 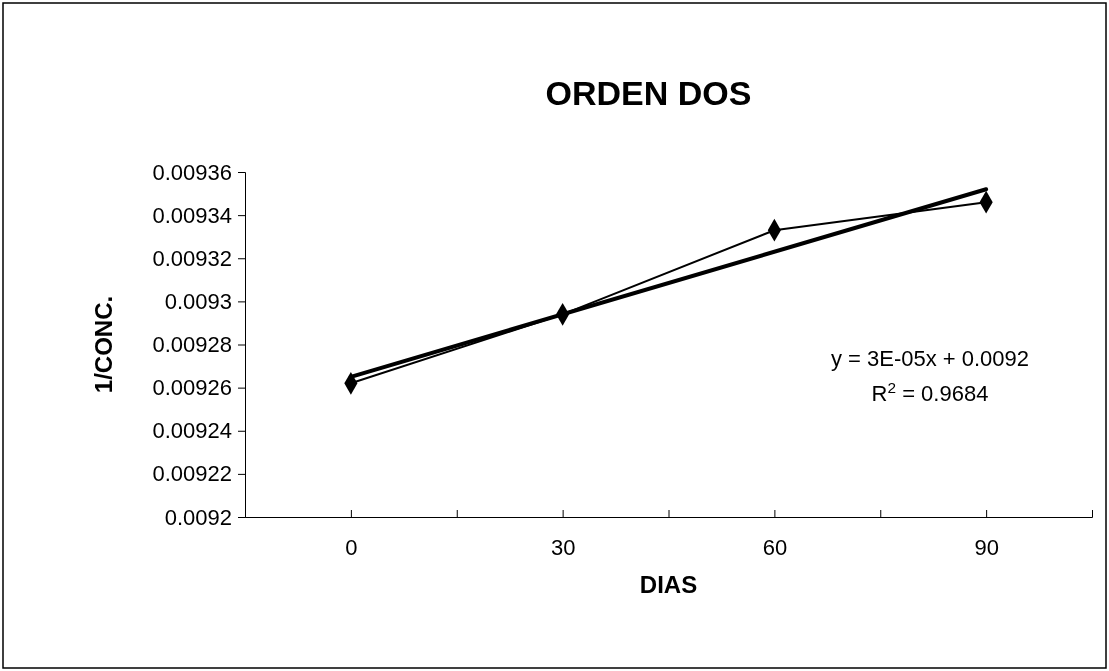 What do you see at coordinates (192, 258) in the screenshot?
I see `y-tick-label: 0.00932` at bounding box center [192, 258].